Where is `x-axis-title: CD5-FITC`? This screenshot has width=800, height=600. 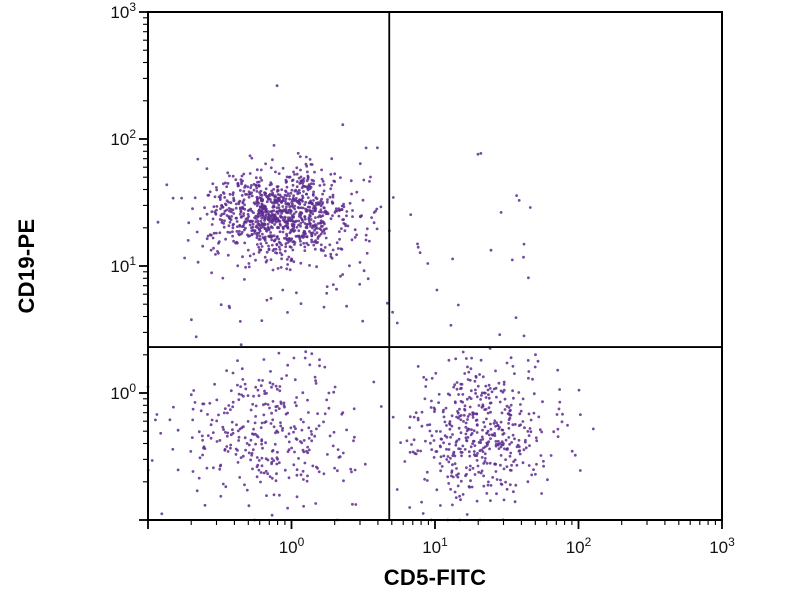
x-axis-title: CD5-FITC is located at coordinates (435, 577).